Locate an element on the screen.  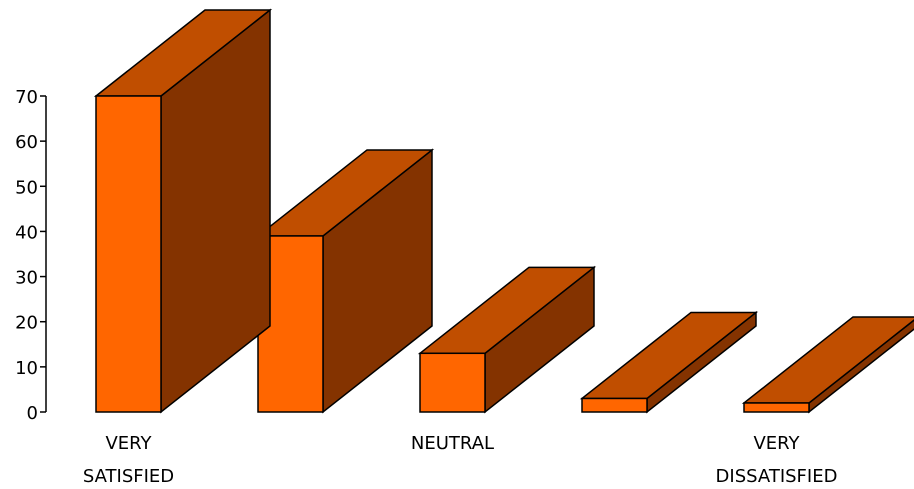
y-tick-label: 30 is located at coordinates (26, 278).